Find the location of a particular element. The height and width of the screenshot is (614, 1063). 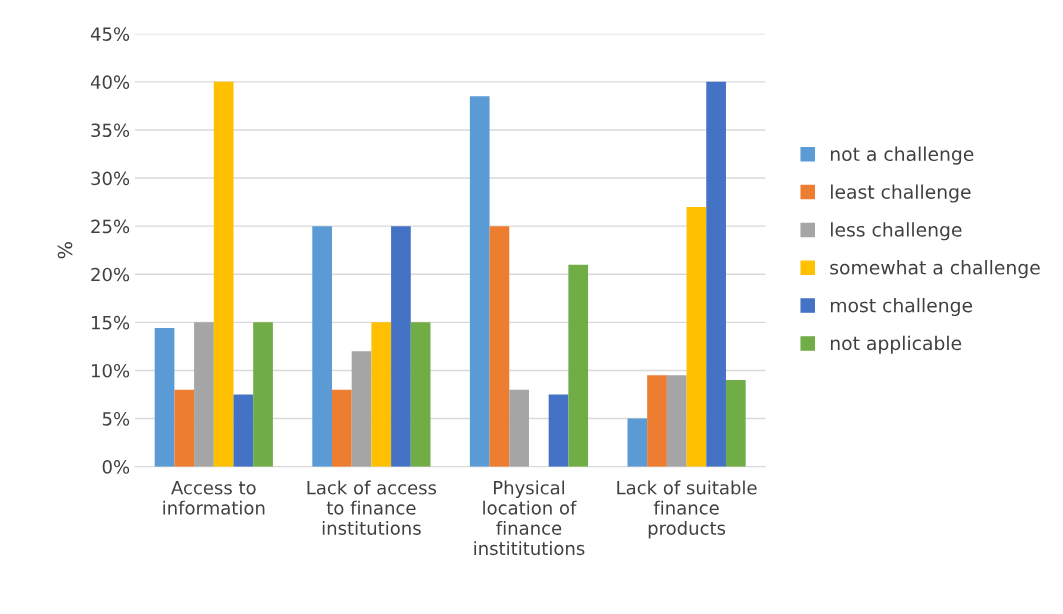

y-tick-label: 35% is located at coordinates (110, 130).